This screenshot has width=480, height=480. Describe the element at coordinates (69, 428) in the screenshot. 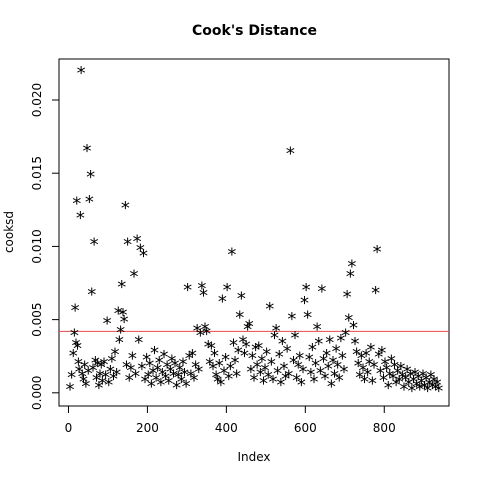

I see `x-tick-label: 0` at that location.